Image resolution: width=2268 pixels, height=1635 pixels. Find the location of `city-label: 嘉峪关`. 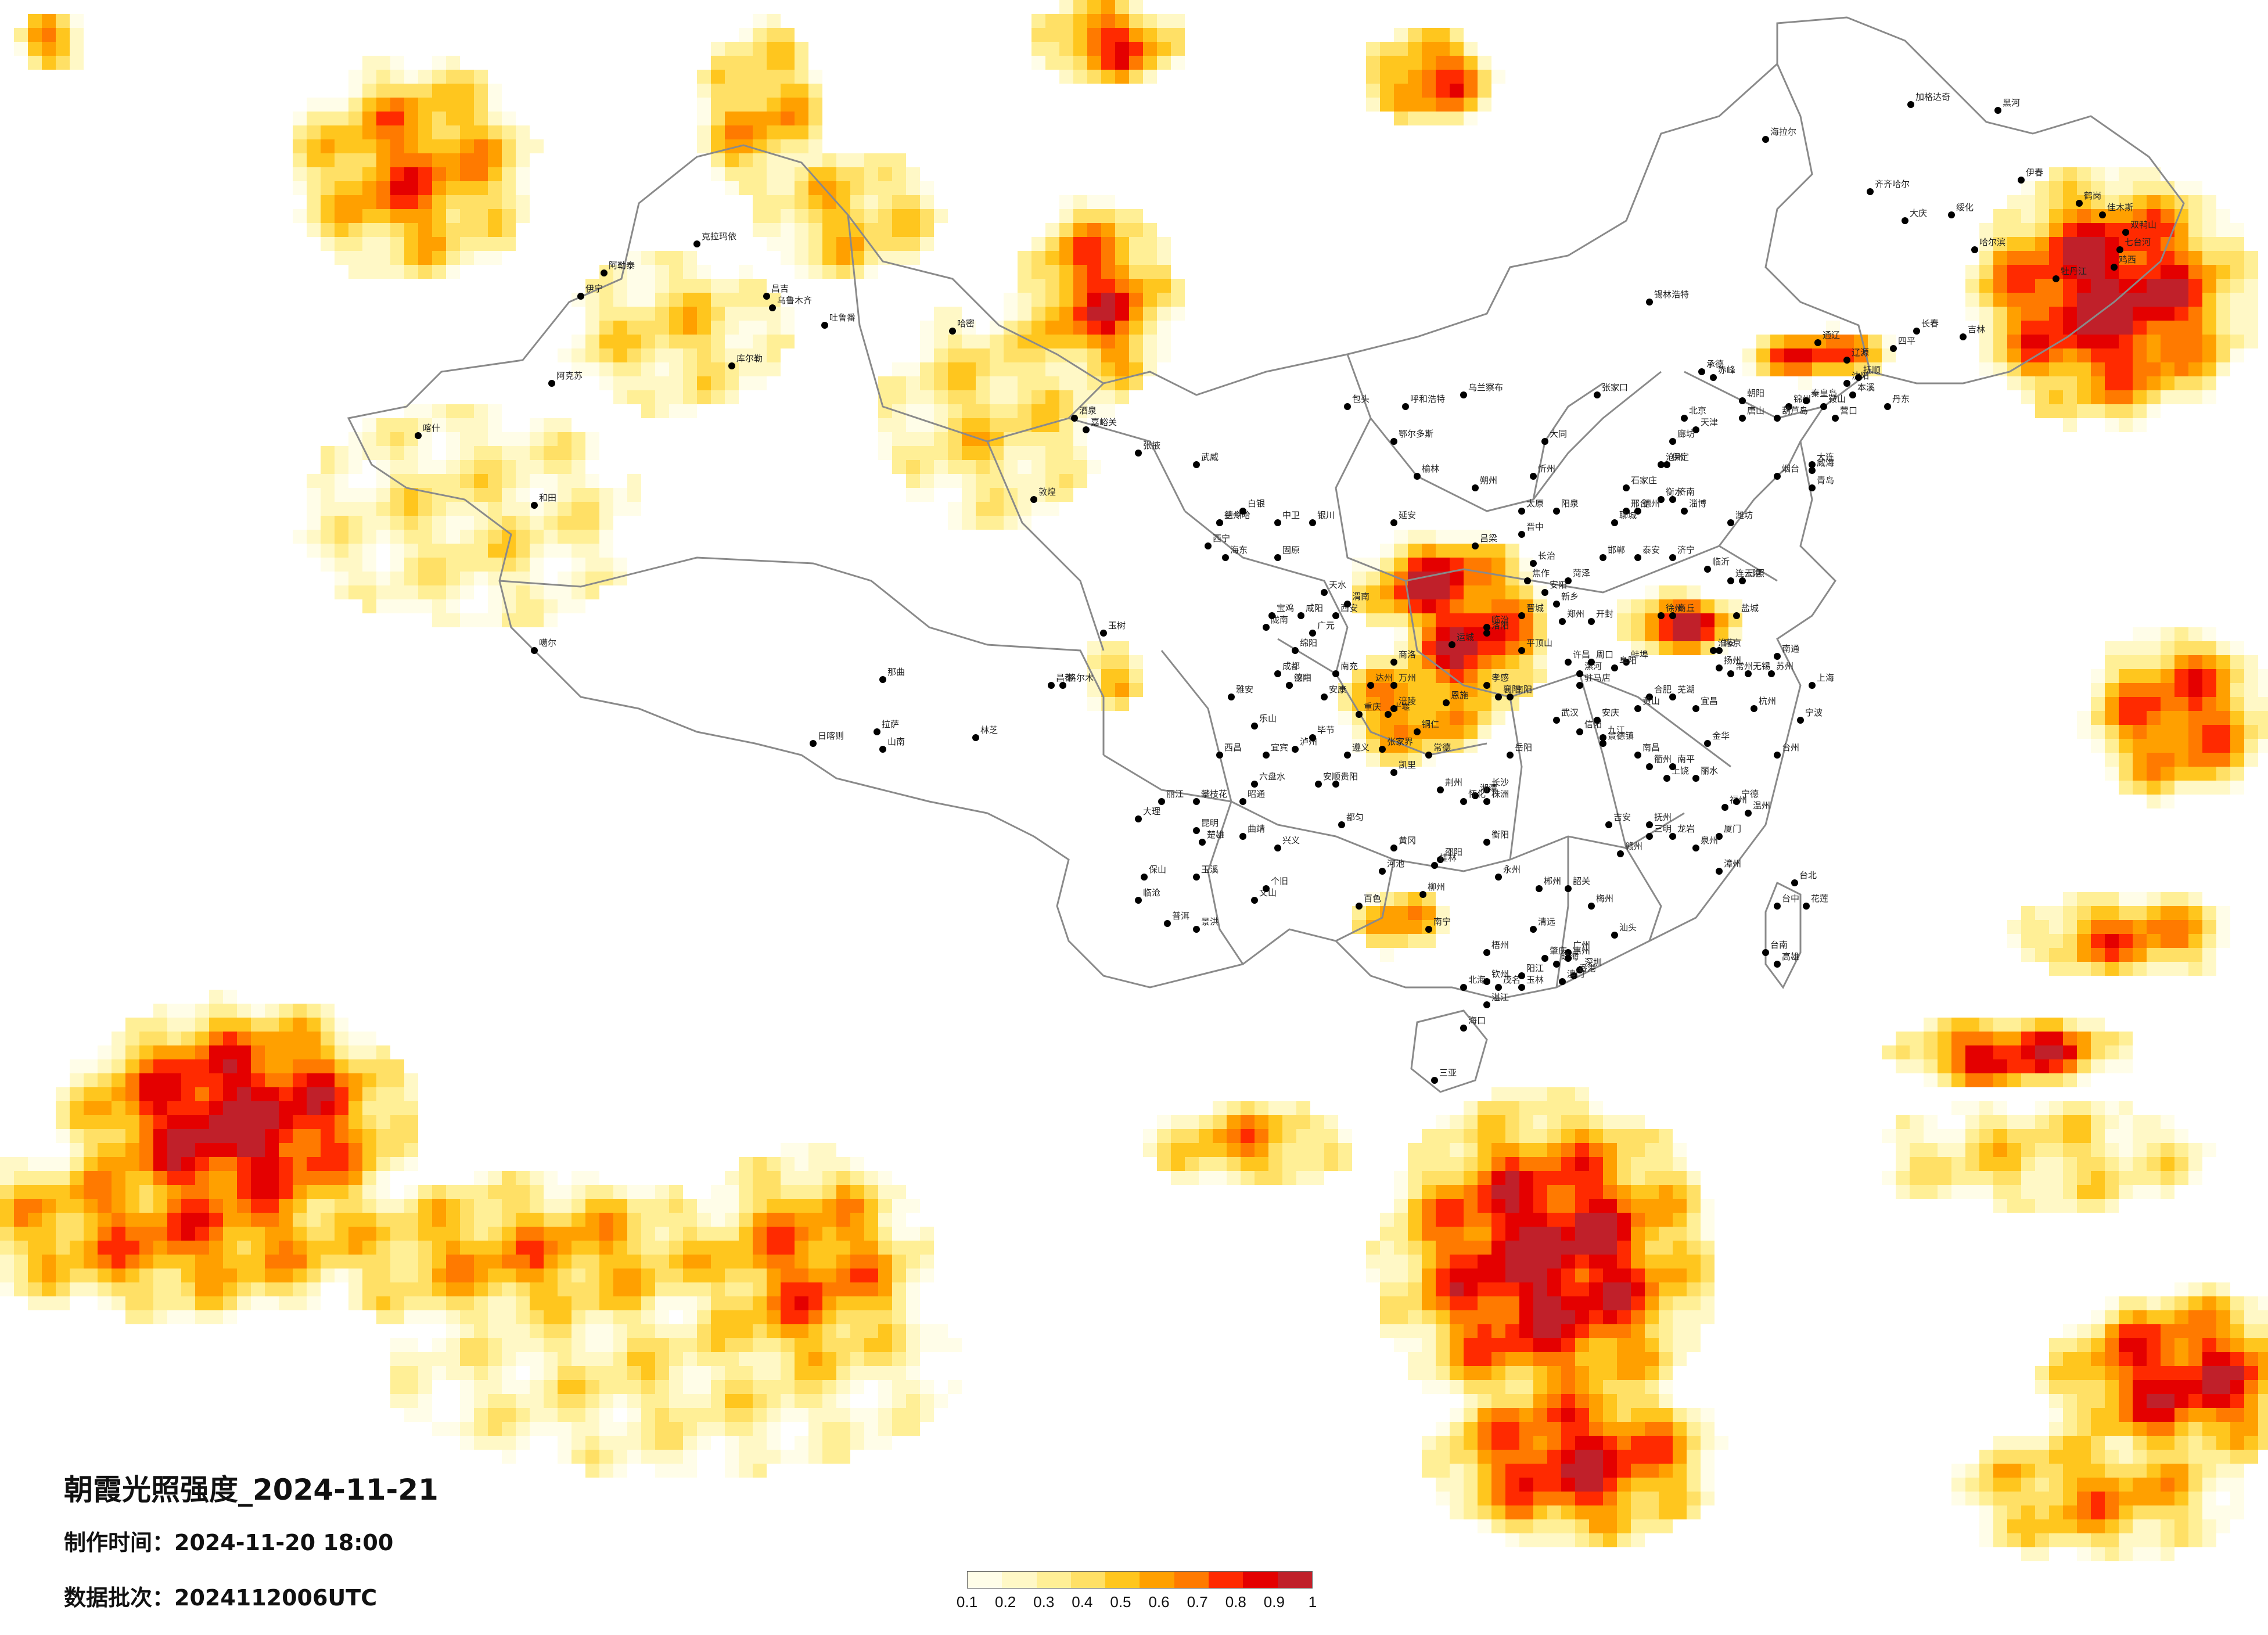

city-label: 嘉峪关 is located at coordinates (1104, 422).